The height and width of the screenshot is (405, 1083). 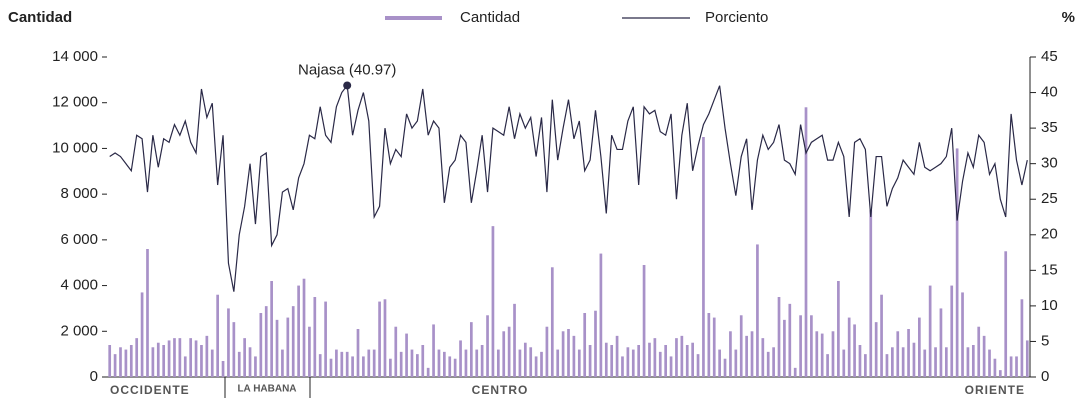 I want to click on y2-tick-label: 20, so click(x=1049, y=234).